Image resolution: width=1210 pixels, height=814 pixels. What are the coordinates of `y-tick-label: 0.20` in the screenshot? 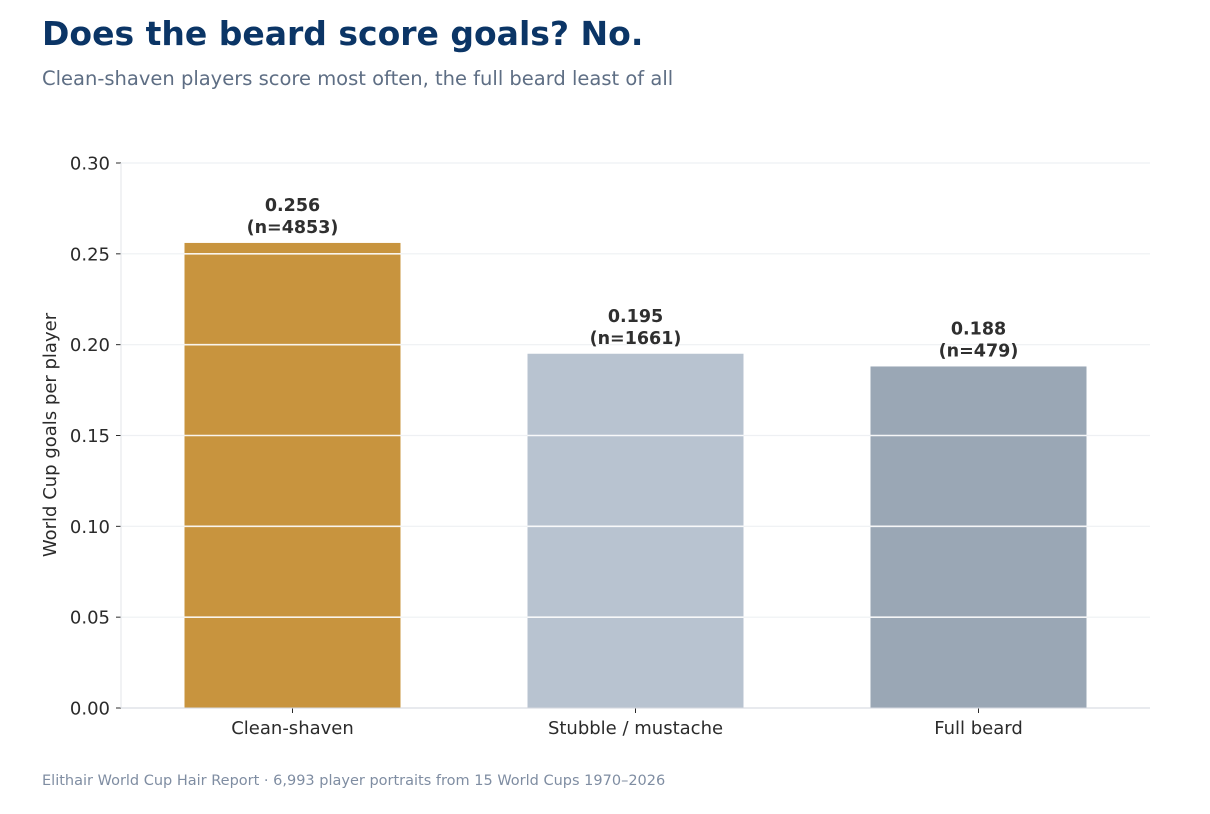 It's located at (90, 345).